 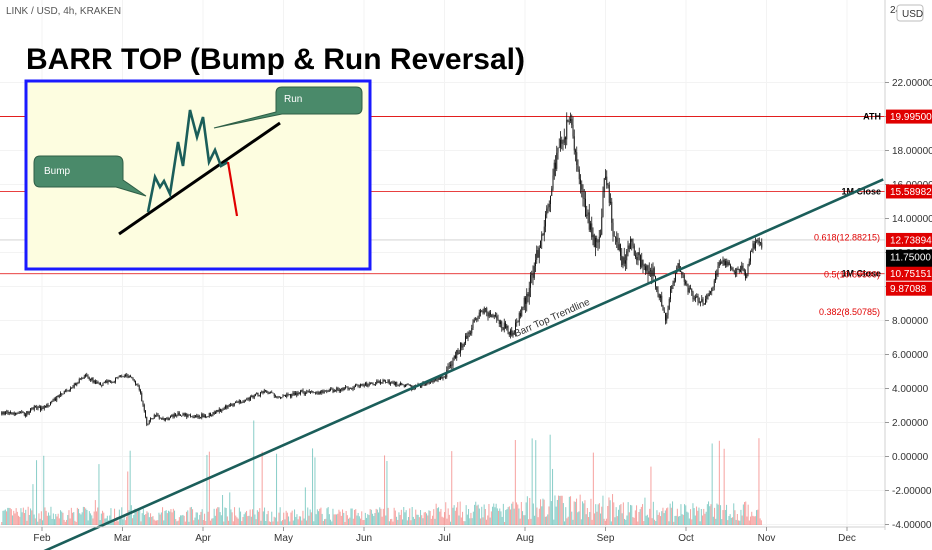 I want to click on bump-label: Bump, so click(x=57, y=171).